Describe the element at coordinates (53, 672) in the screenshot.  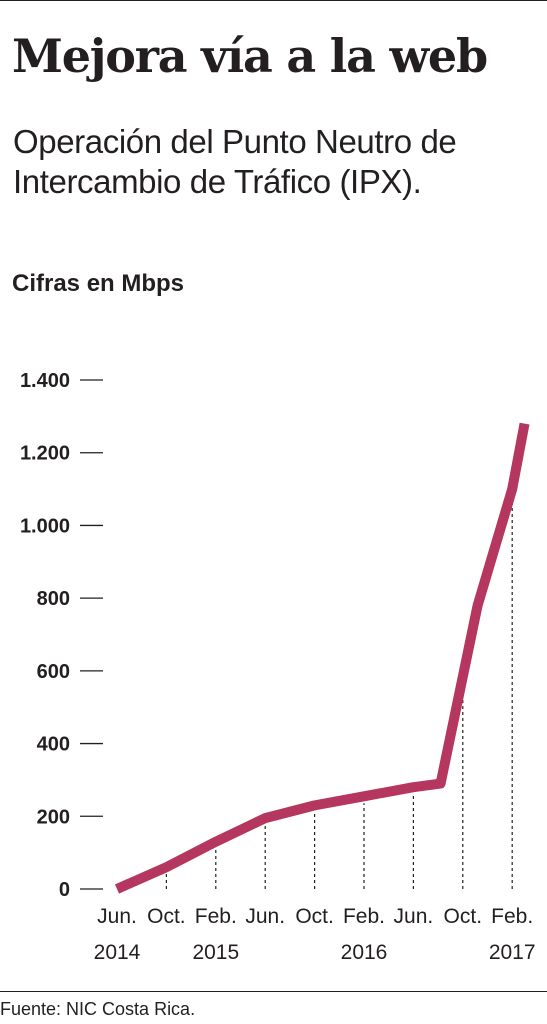
I see `y-tick-label: 600` at that location.